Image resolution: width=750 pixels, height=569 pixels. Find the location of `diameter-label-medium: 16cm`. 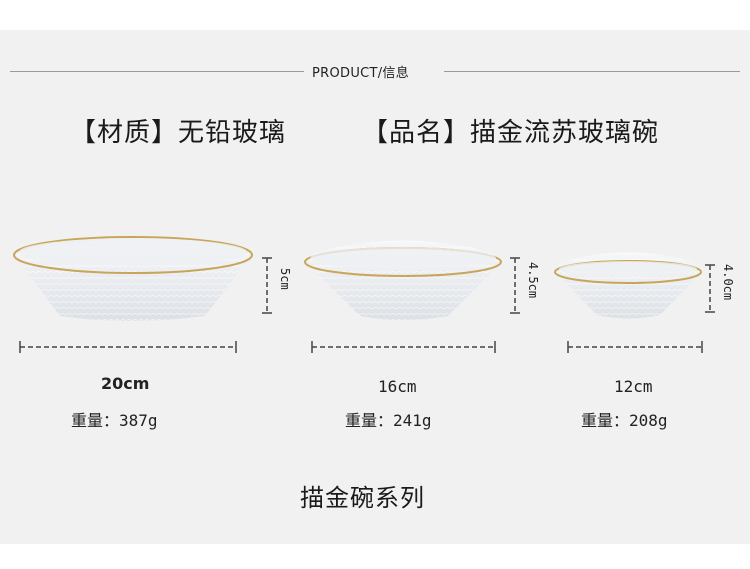

diameter-label-medium: 16cm is located at coordinates (397, 386).